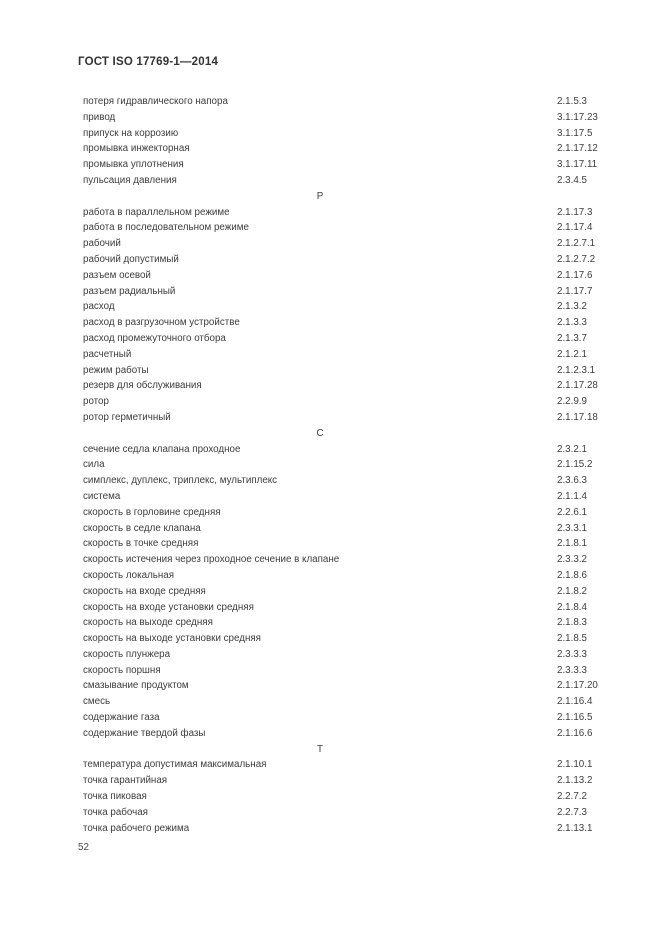  What do you see at coordinates (576, 370) in the screenshot?
I see `ref-number: 2.1.2.3.1` at bounding box center [576, 370].